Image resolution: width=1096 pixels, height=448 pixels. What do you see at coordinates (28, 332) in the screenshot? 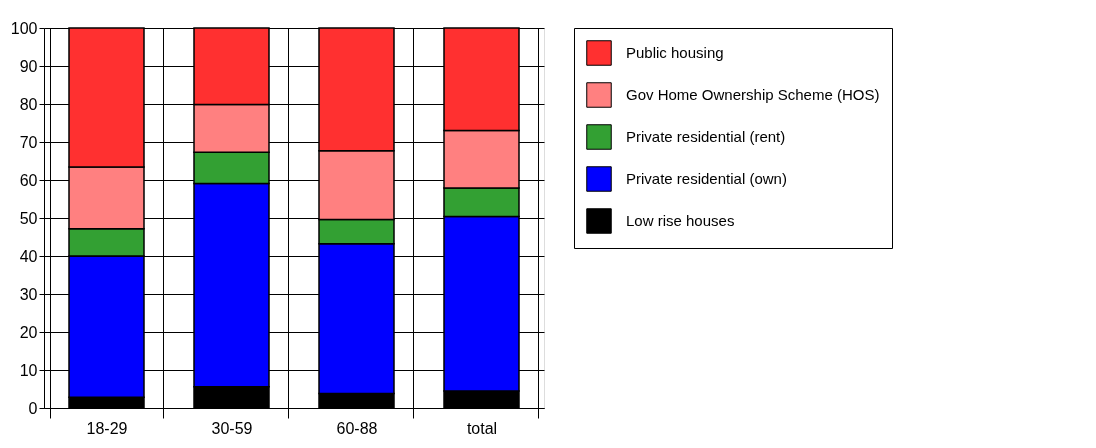
I see `y-tick-label: 20` at bounding box center [28, 332].